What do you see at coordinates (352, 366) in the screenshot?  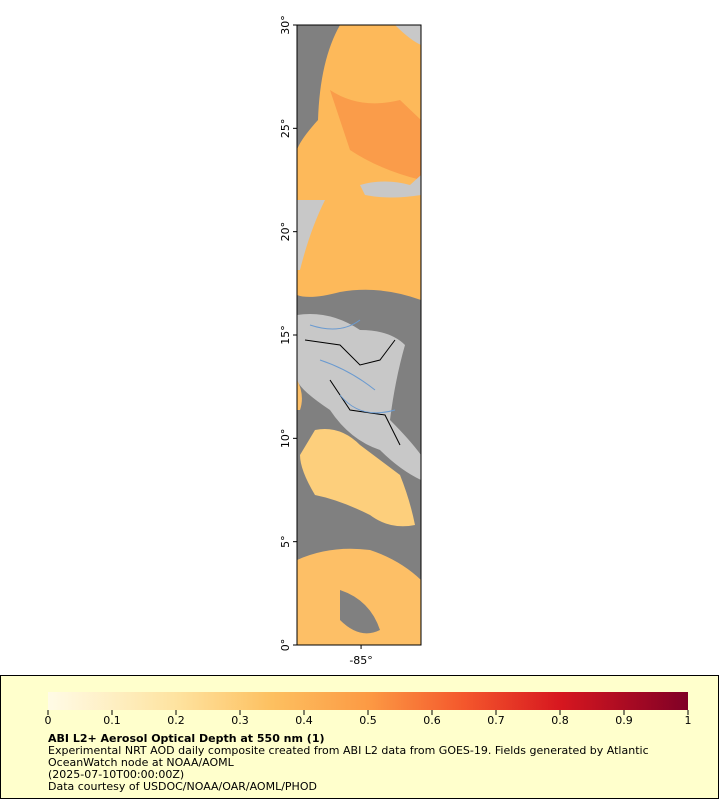 I see `river` at bounding box center [352, 366].